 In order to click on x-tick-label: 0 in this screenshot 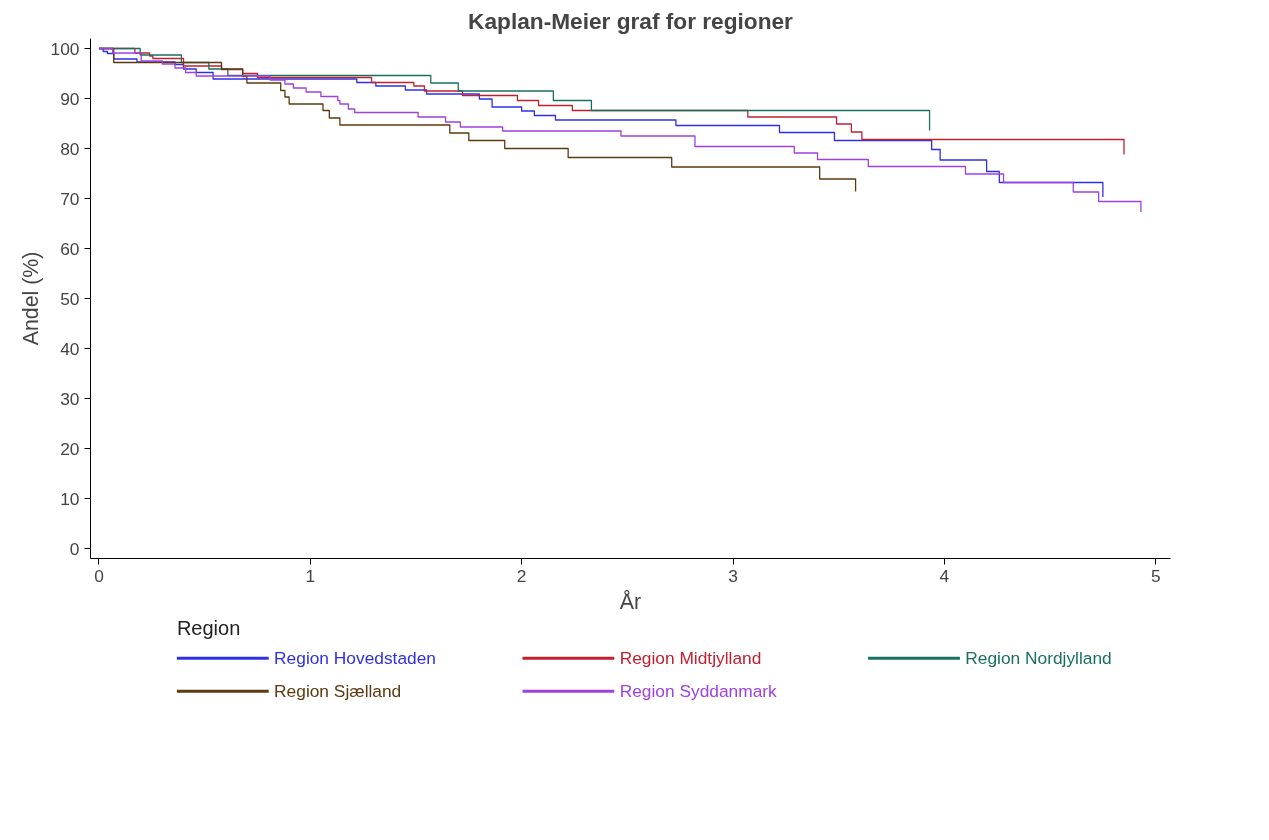, I will do `click(99, 575)`.